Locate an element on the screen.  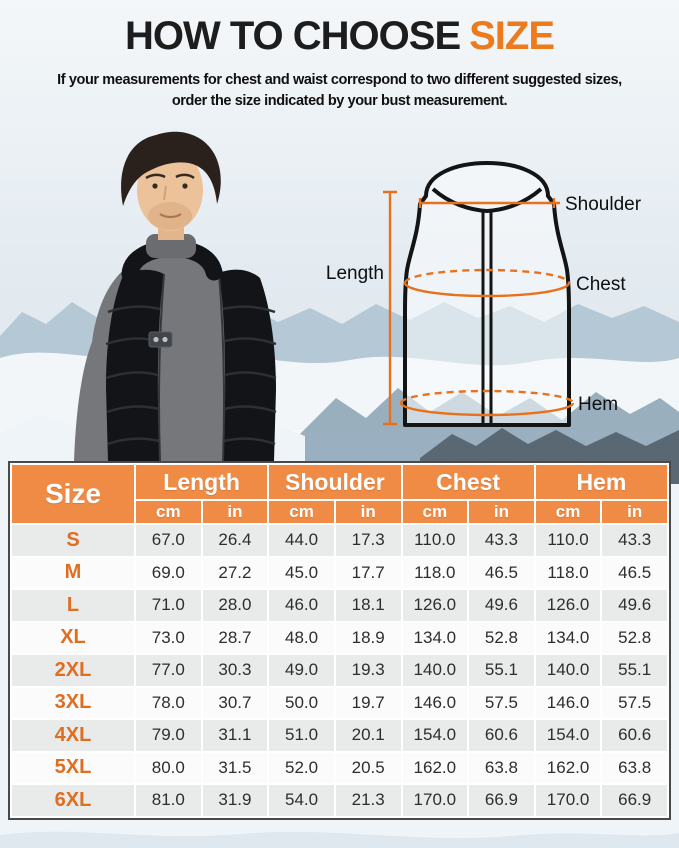
measurement-cell: 31.9 is located at coordinates (235, 800).